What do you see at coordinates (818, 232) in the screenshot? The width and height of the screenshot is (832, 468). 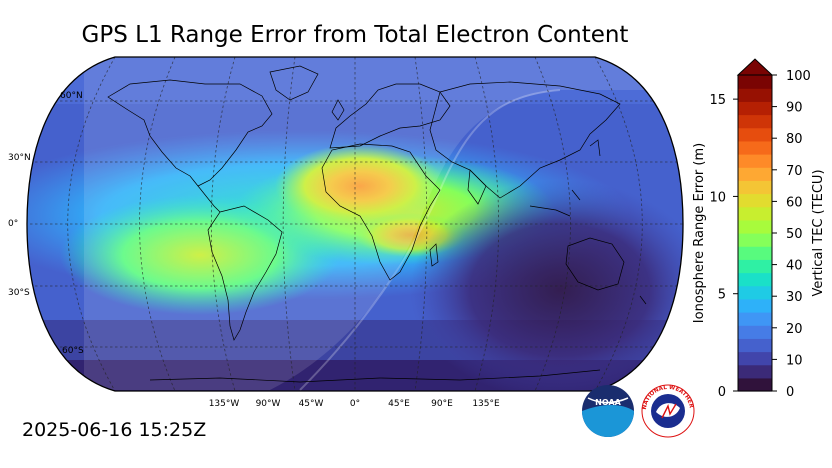 I see `colorbar-right-label: Vertical TEC (TECU)` at bounding box center [818, 232].